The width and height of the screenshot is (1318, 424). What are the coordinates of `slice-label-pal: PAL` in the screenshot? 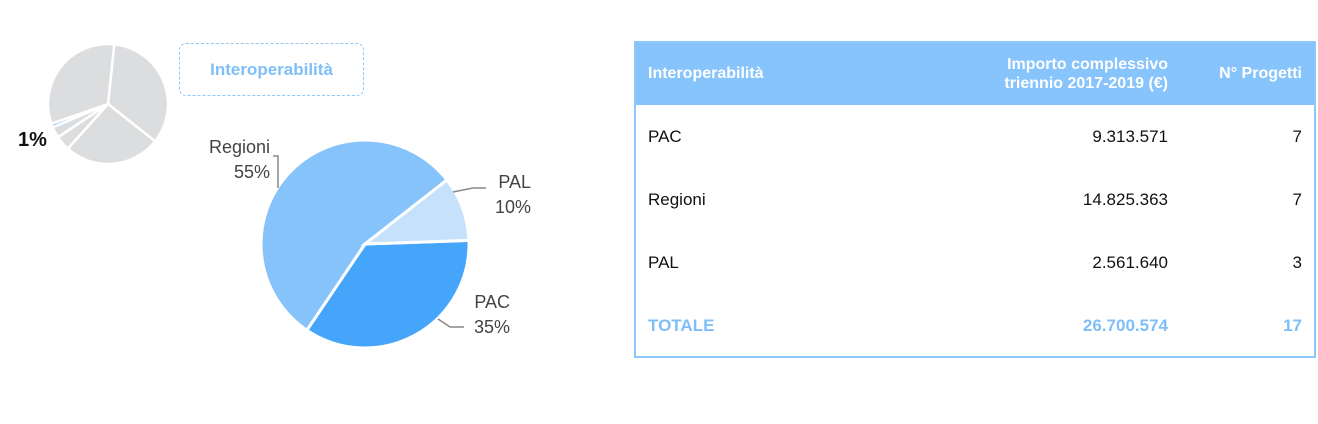 It's located at (514, 182).